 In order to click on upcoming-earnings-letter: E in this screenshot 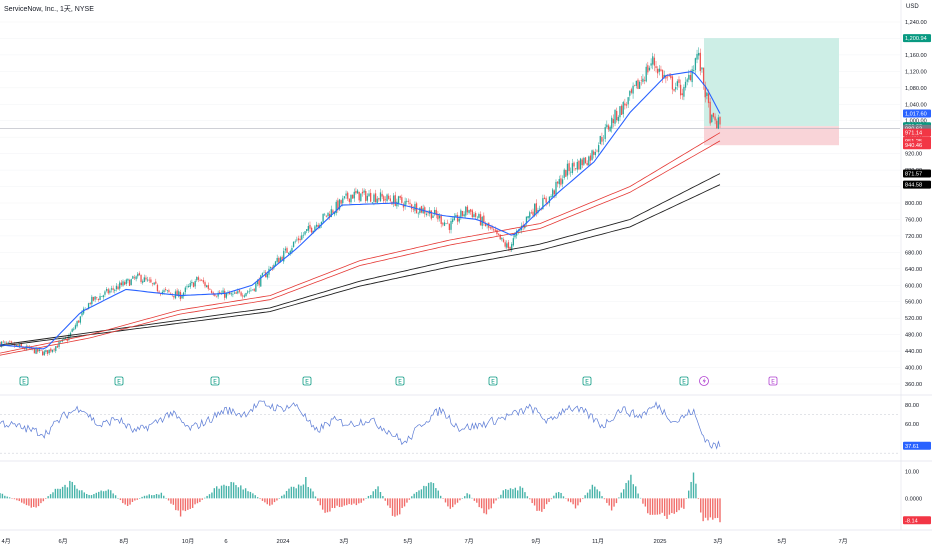, I will do `click(773, 382)`.